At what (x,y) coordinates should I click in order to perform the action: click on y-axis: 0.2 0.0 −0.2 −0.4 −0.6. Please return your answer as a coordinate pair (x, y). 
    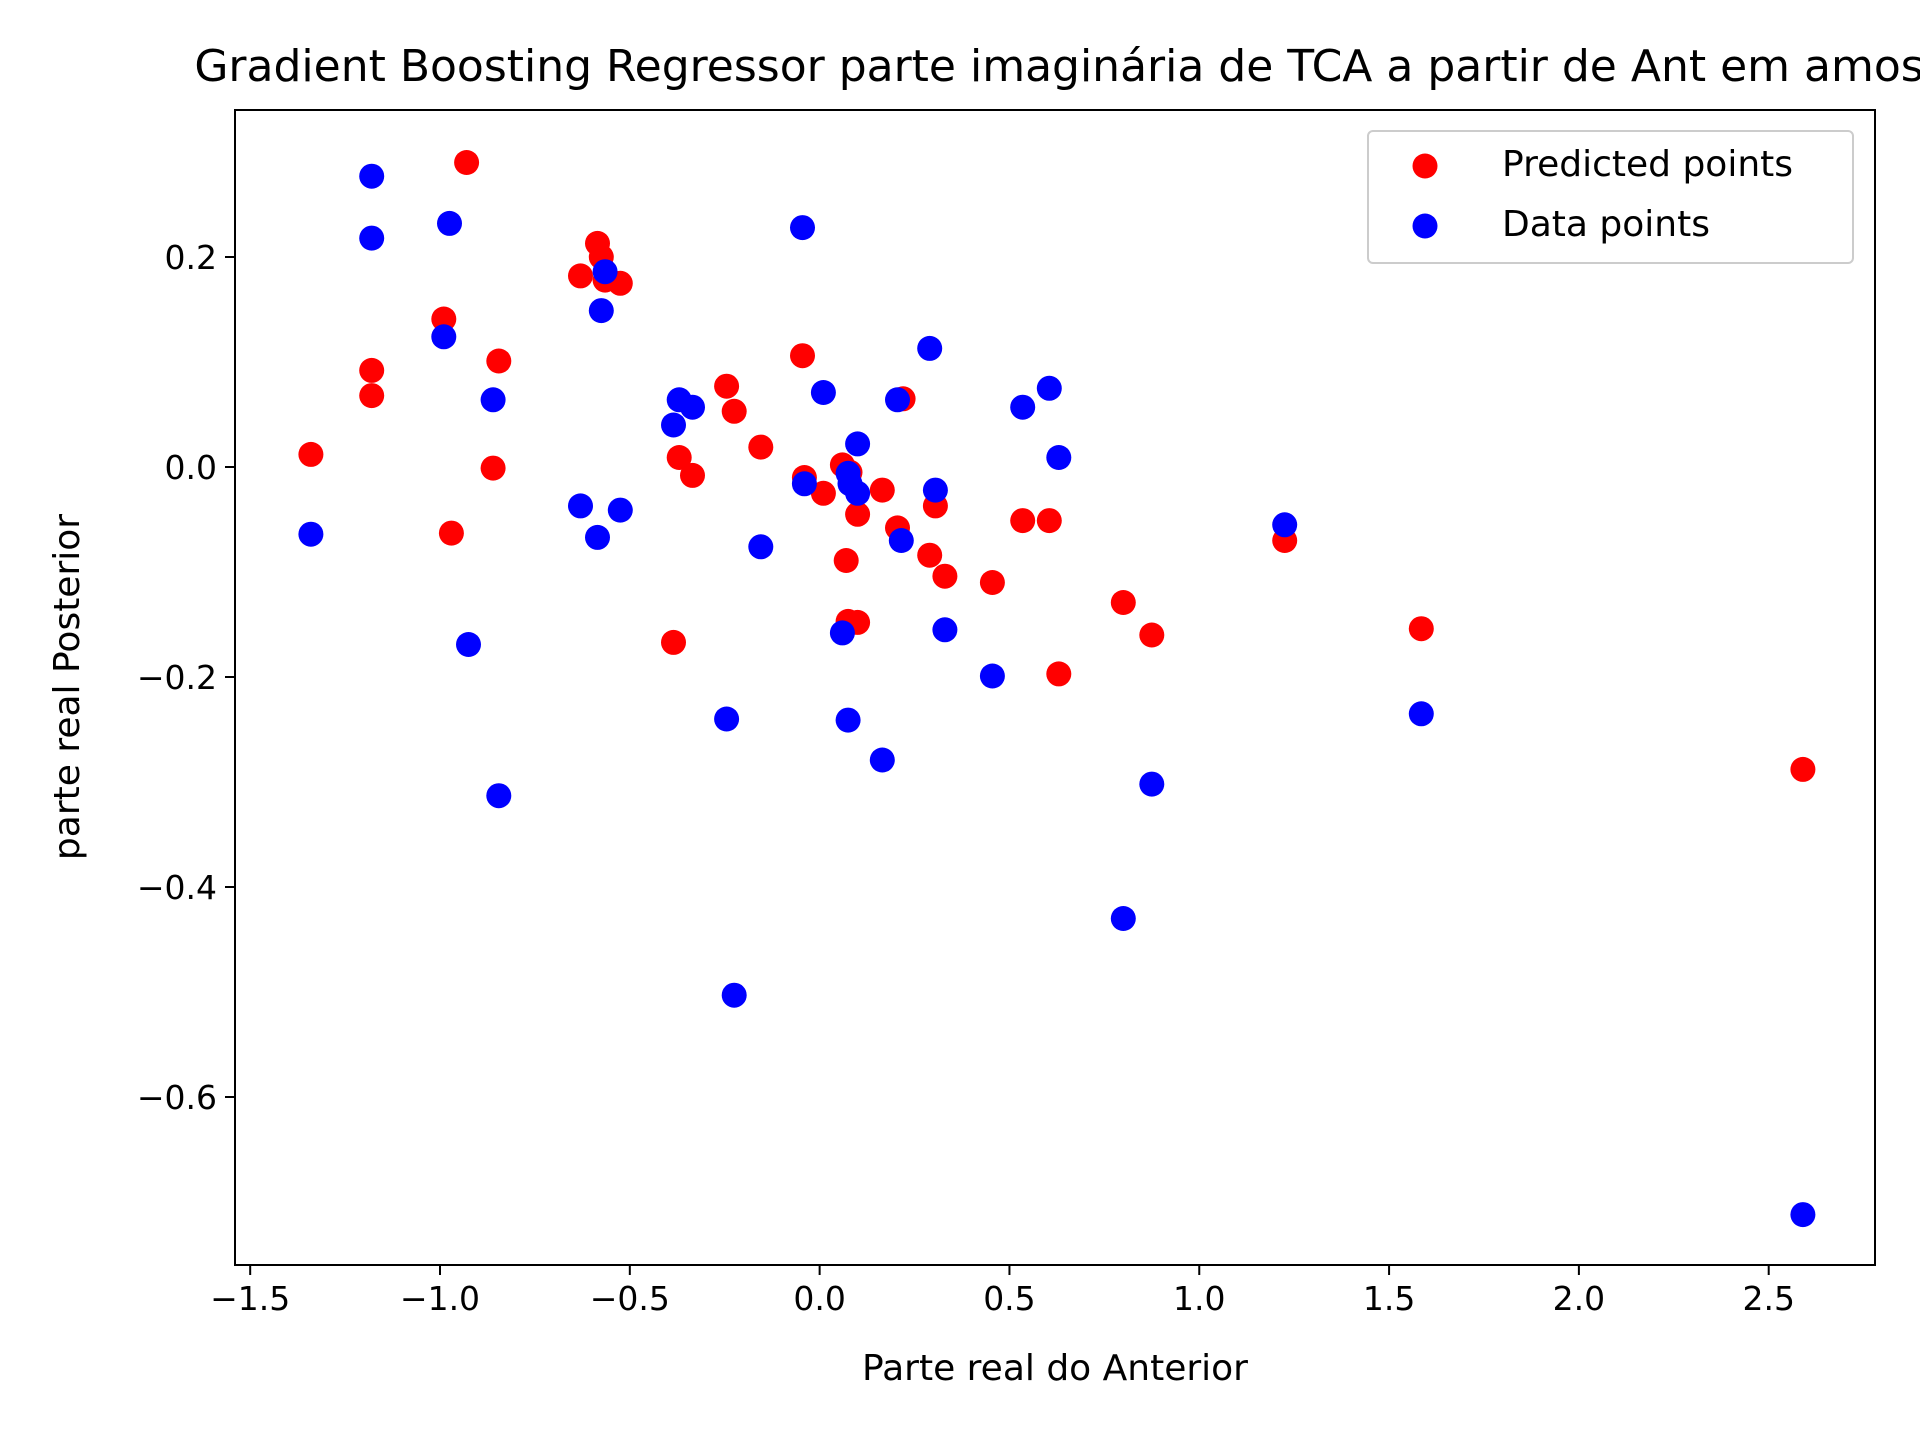
    Looking at the image, I should click on (186, 677).